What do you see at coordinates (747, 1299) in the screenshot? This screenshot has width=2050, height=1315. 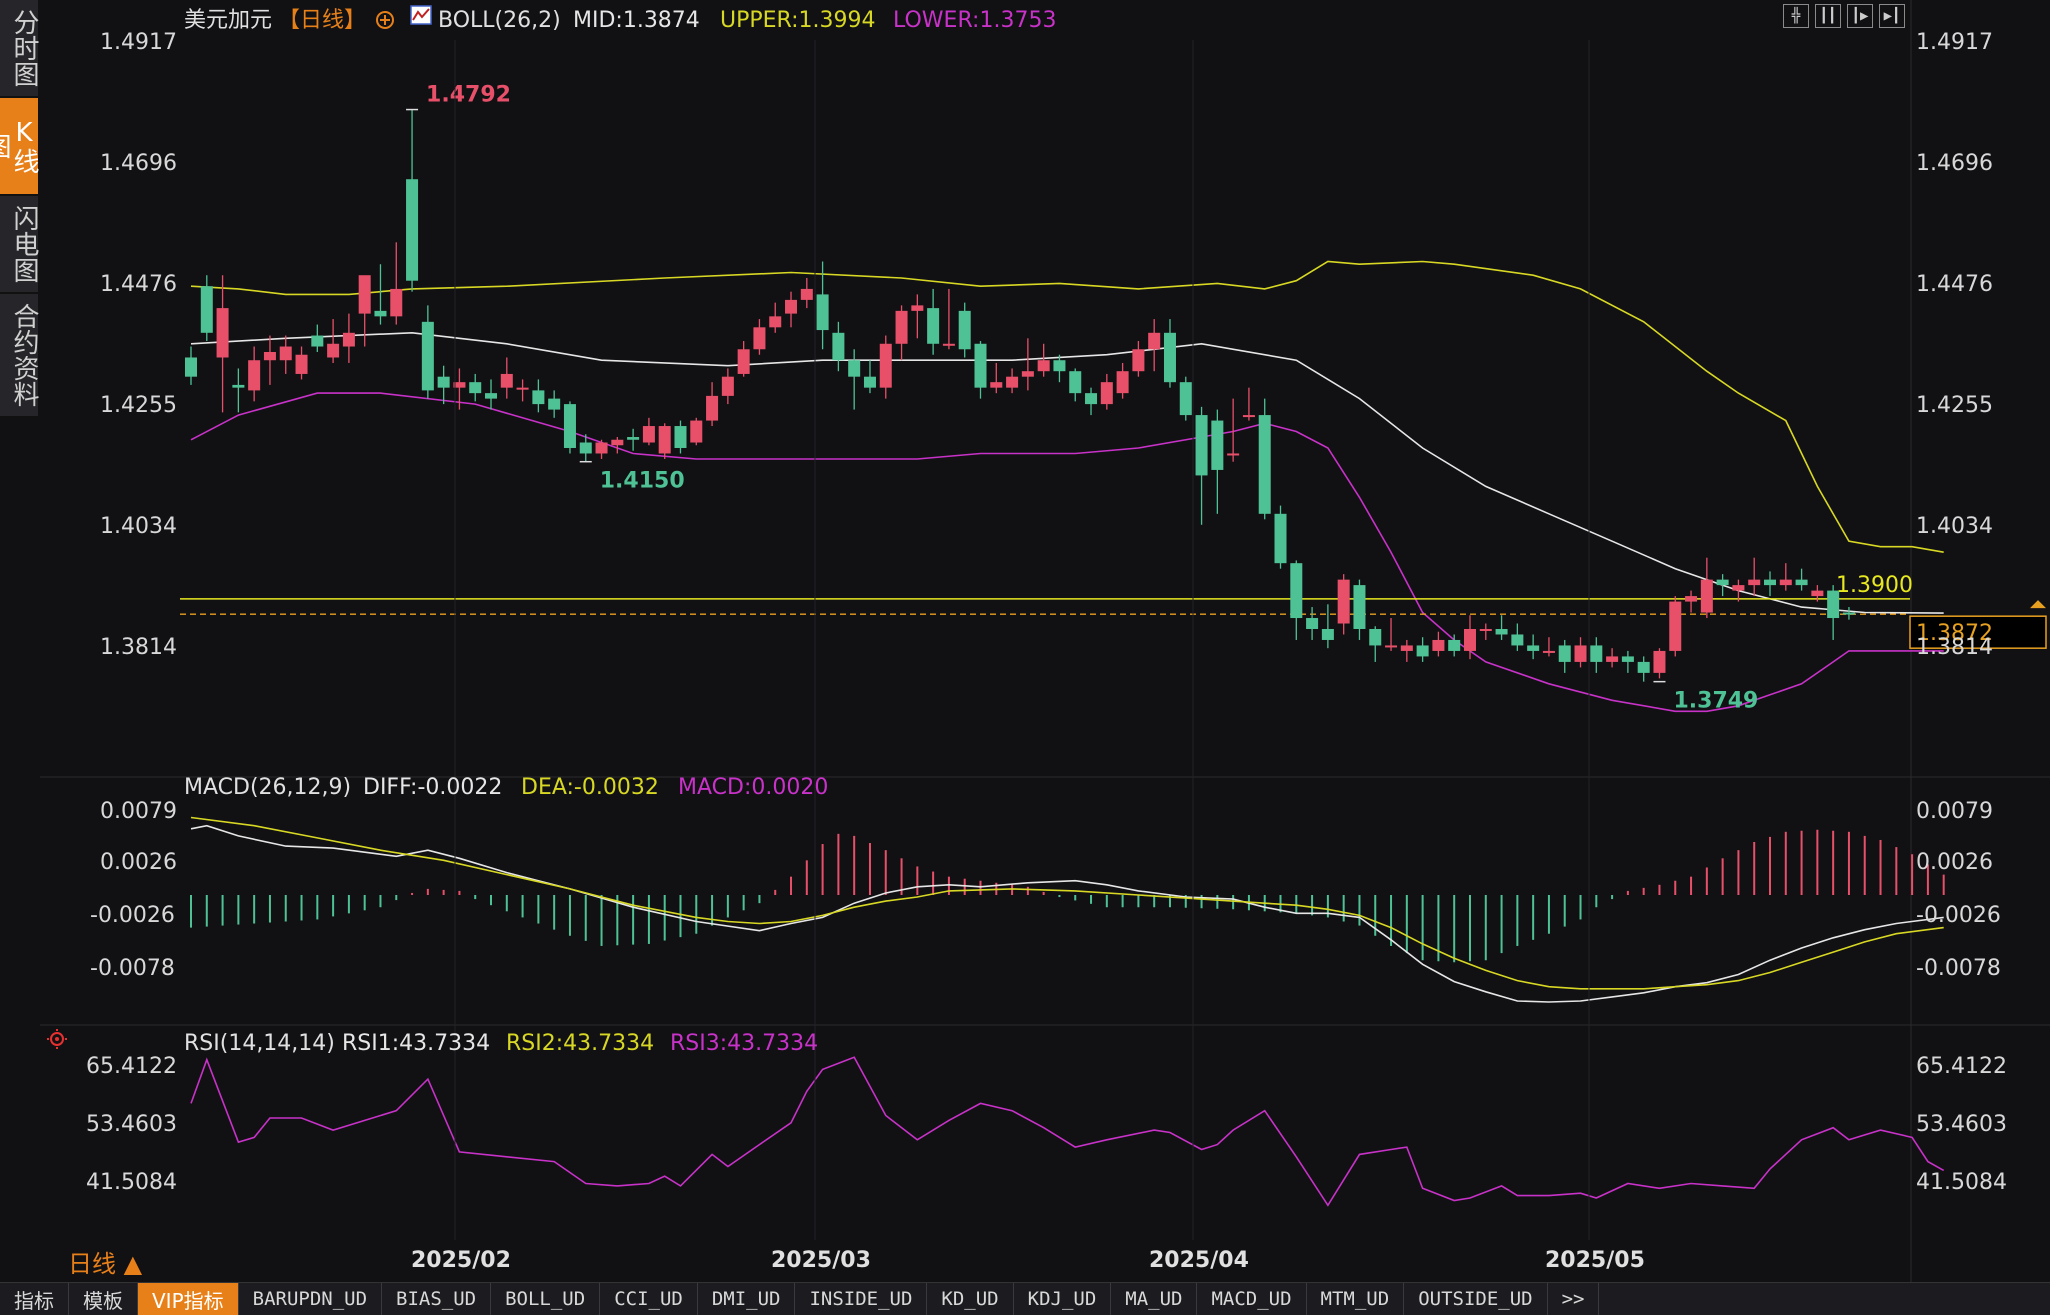 I see `indicator-tab-7: DMI_UD` at bounding box center [747, 1299].